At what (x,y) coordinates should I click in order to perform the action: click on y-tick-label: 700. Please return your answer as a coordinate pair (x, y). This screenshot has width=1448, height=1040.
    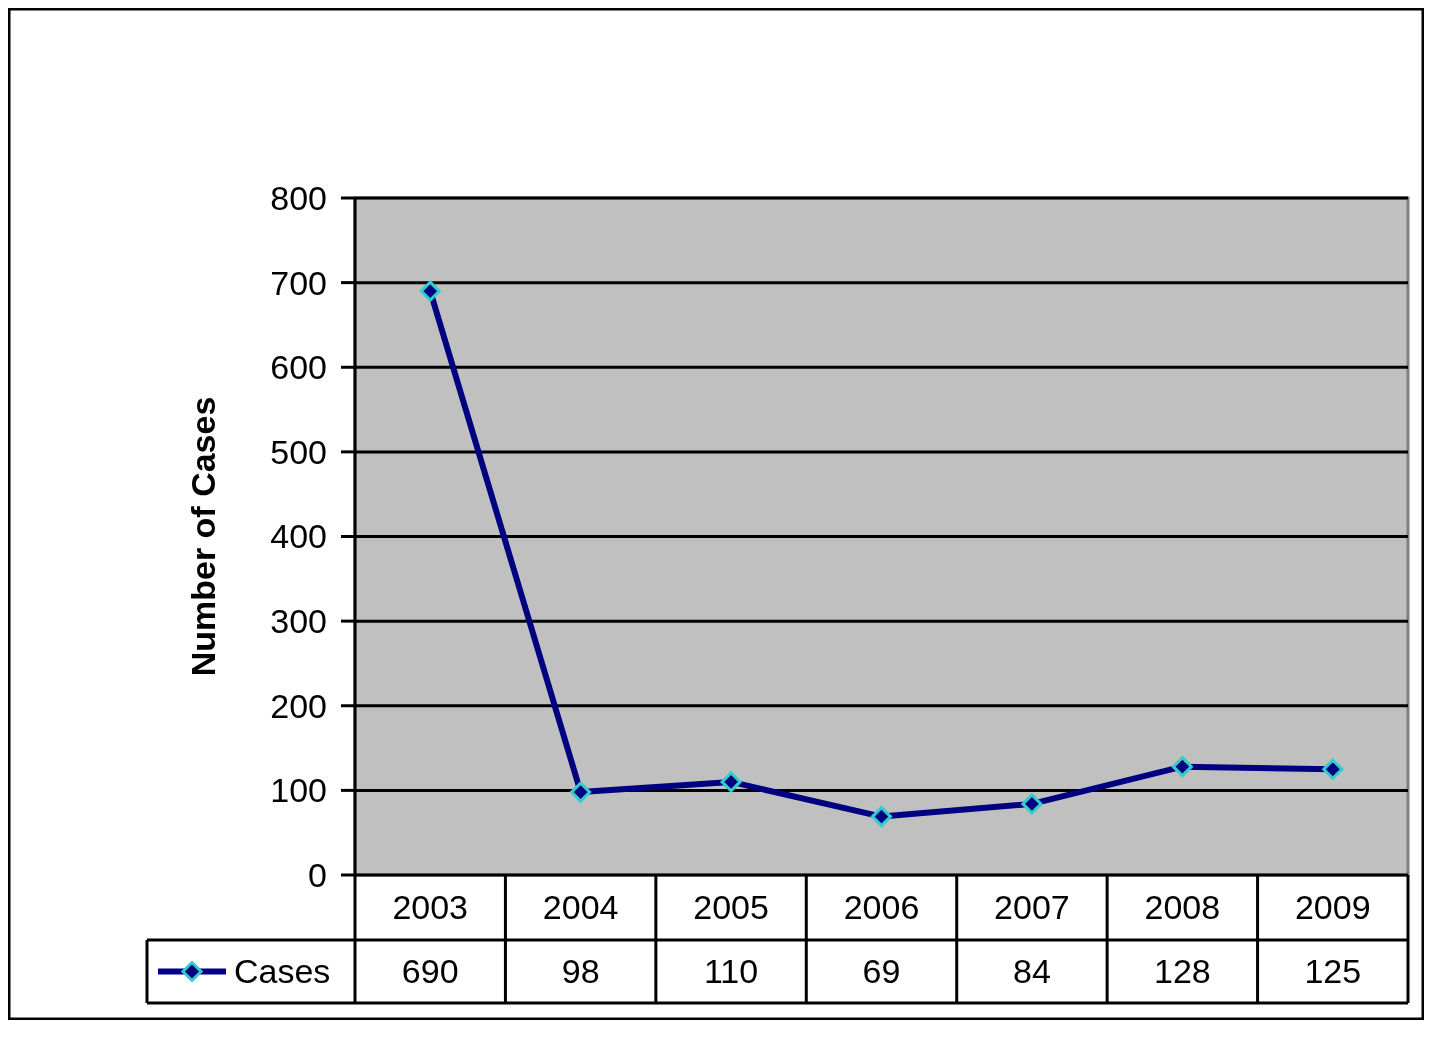
    Looking at the image, I should click on (298, 282).